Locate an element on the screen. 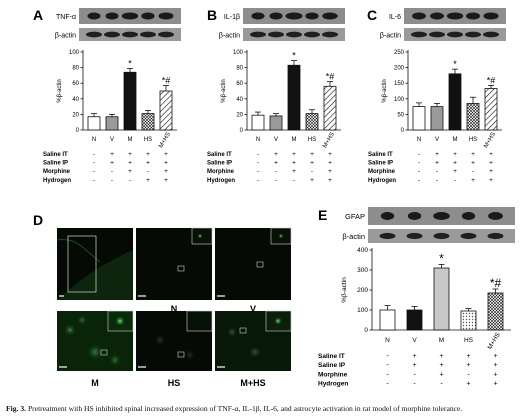 The image size is (526, 420). y-tick-label: 250 is located at coordinates (399, 53).